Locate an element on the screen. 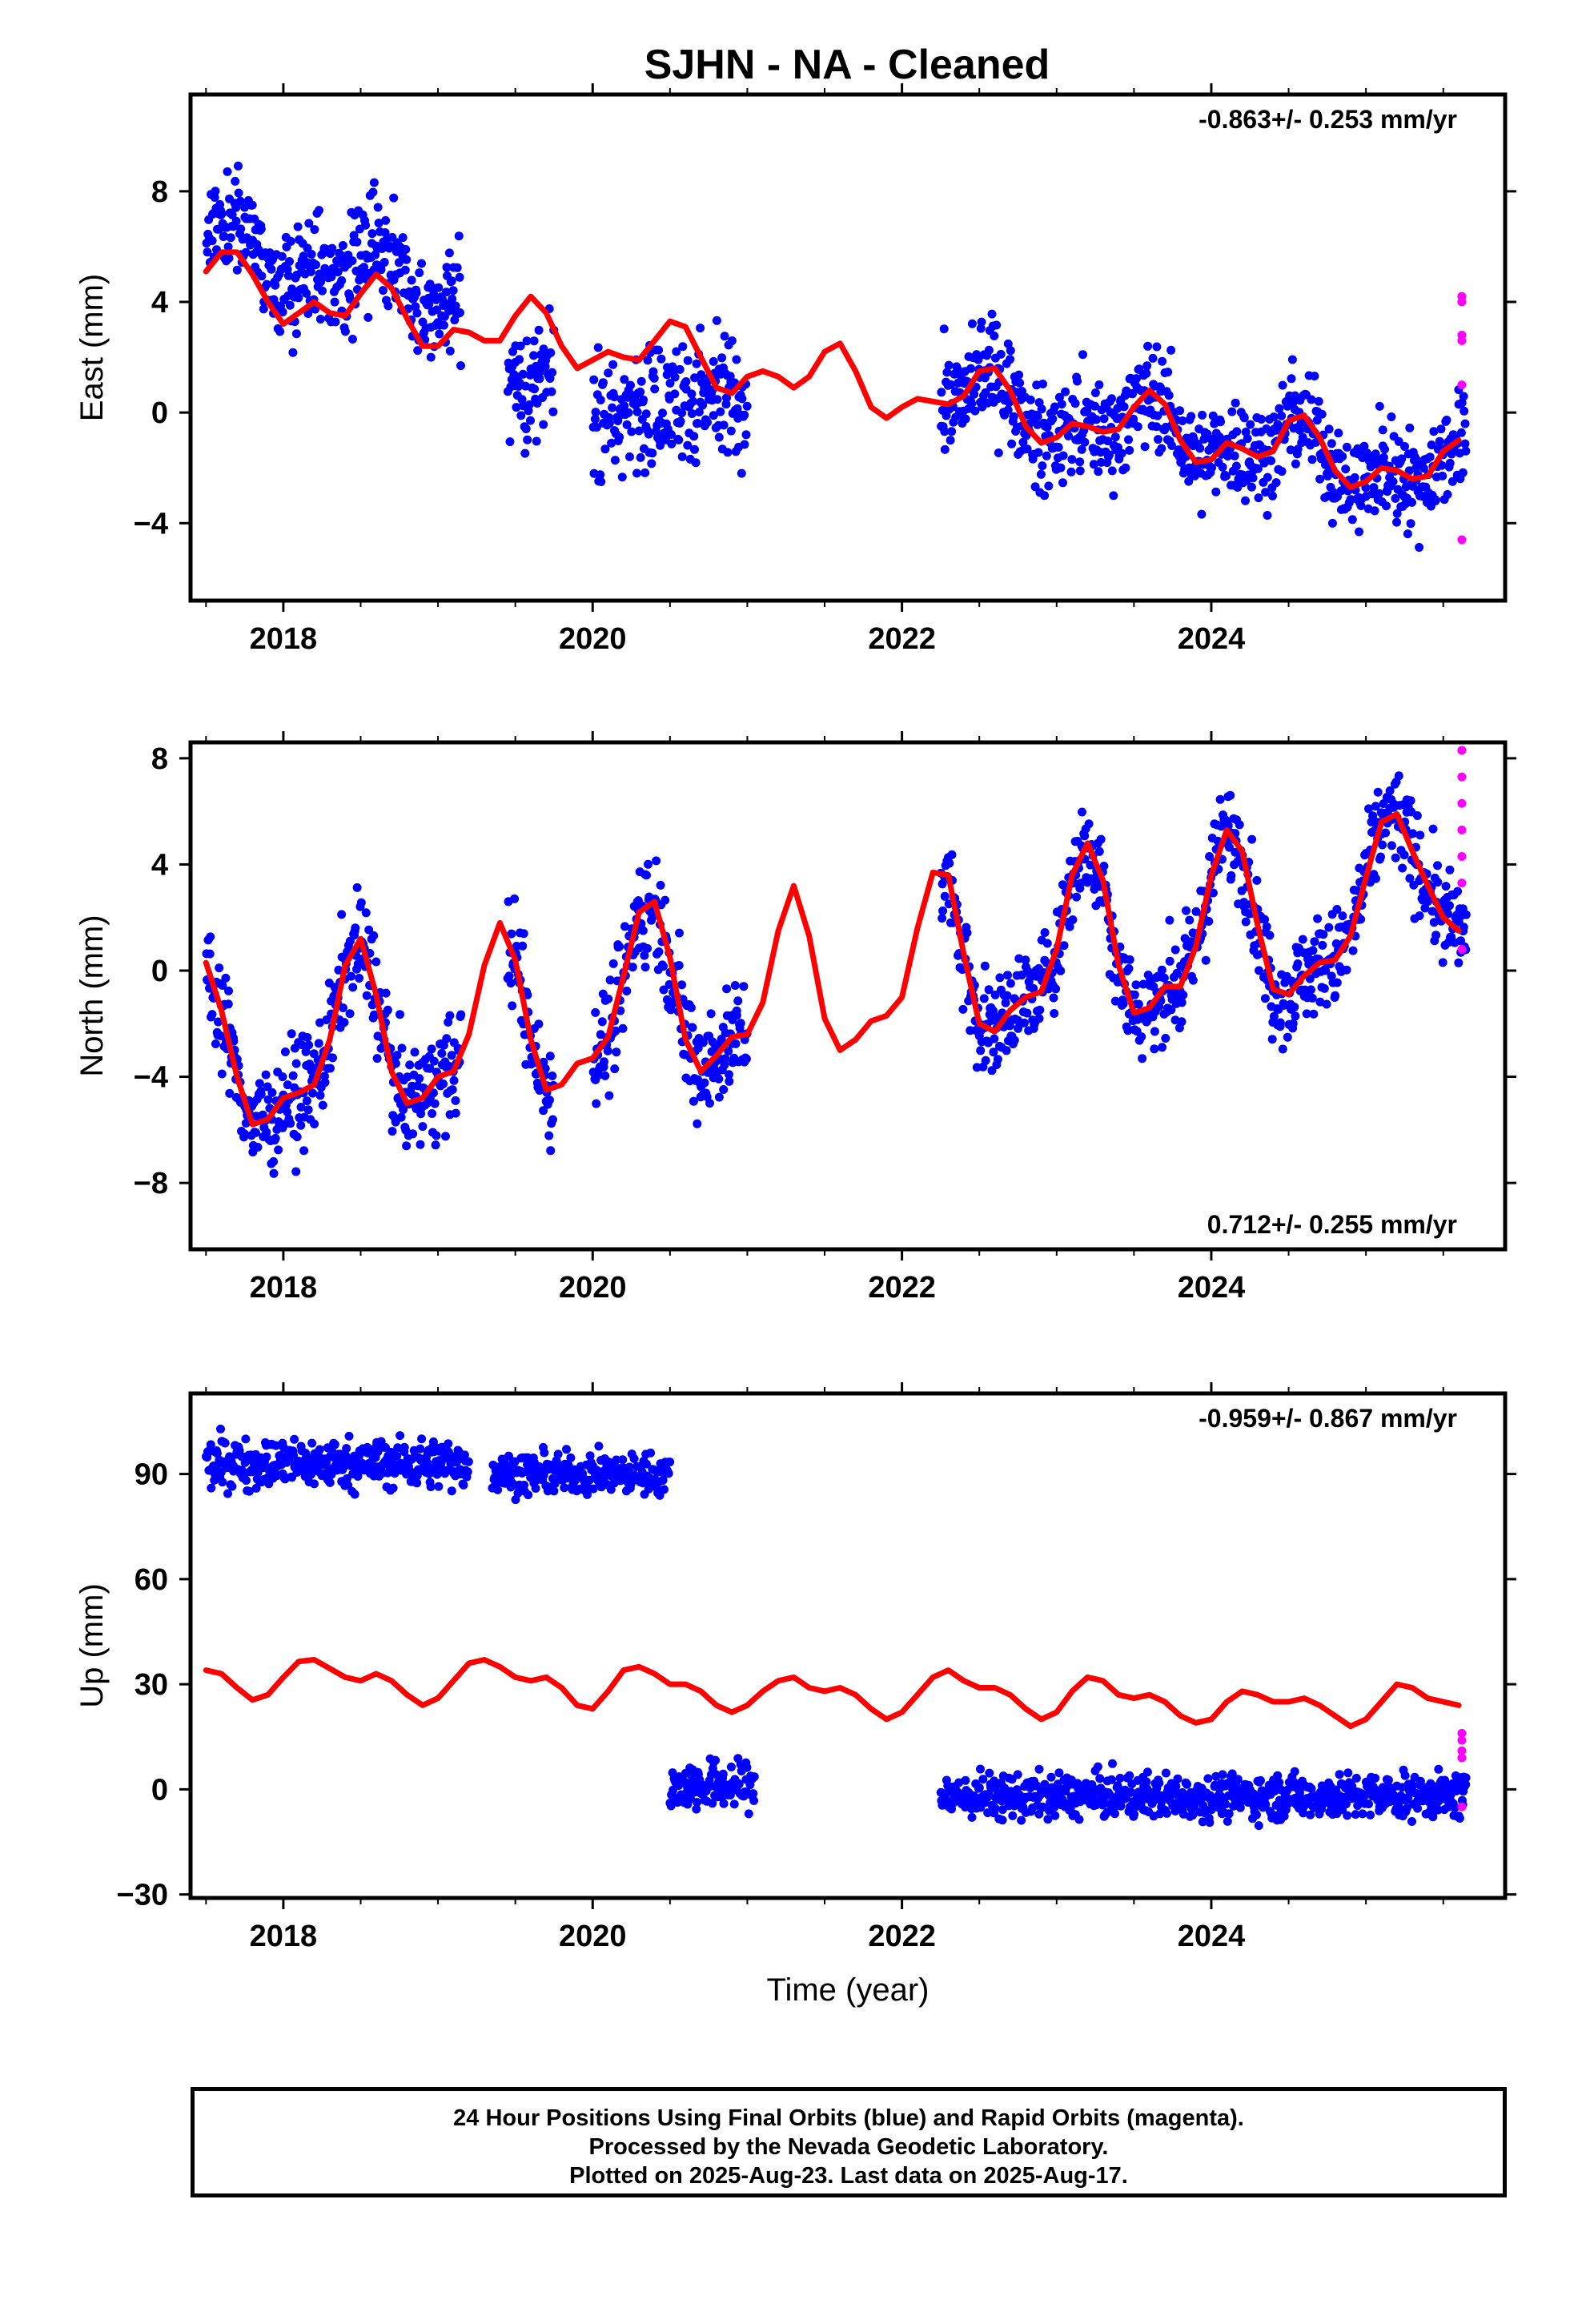 The height and width of the screenshot is (2324, 1582). rapid-orbit-points is located at coordinates (1462, 1769).